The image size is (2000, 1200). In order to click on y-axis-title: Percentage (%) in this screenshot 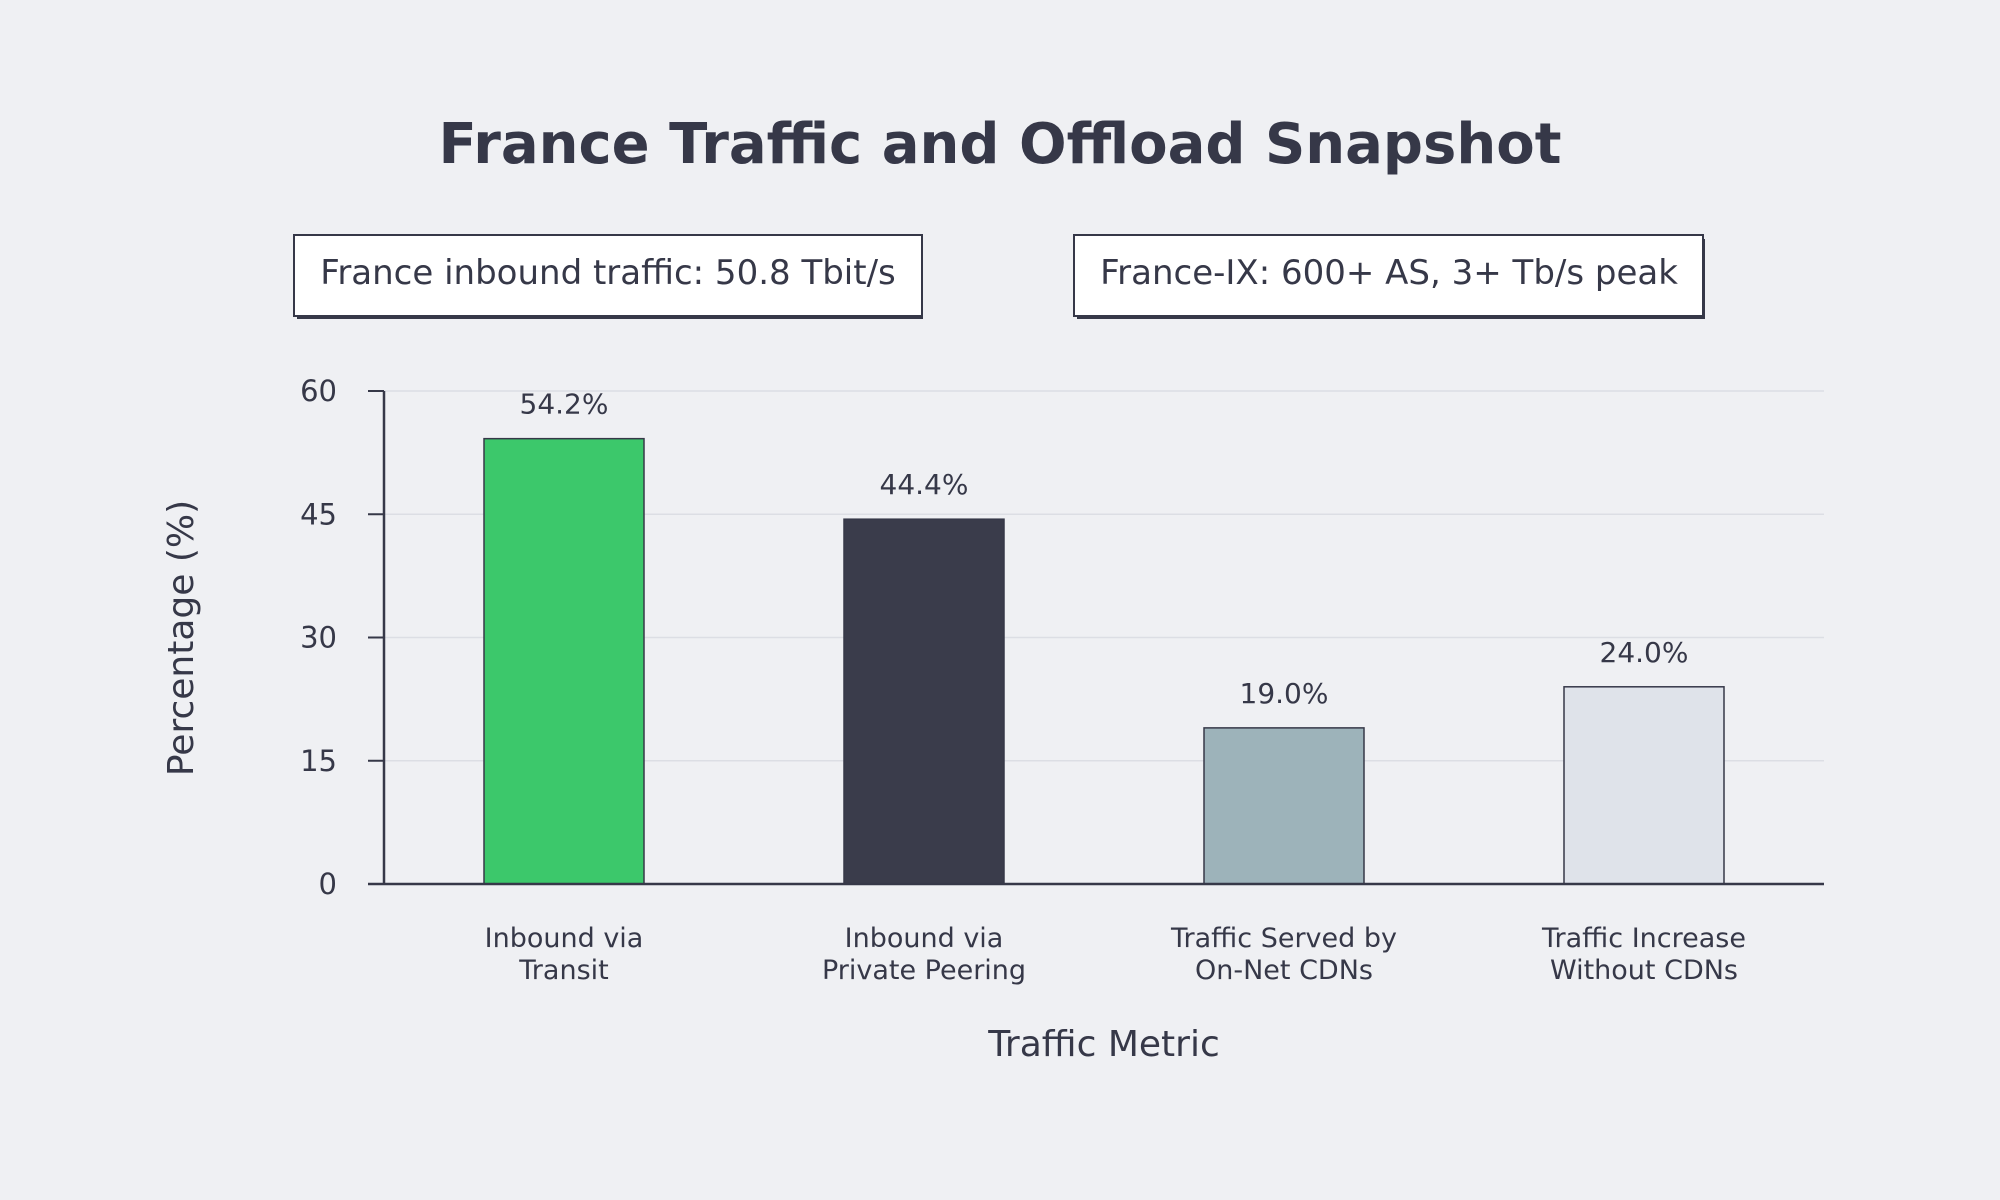, I will do `click(181, 638)`.